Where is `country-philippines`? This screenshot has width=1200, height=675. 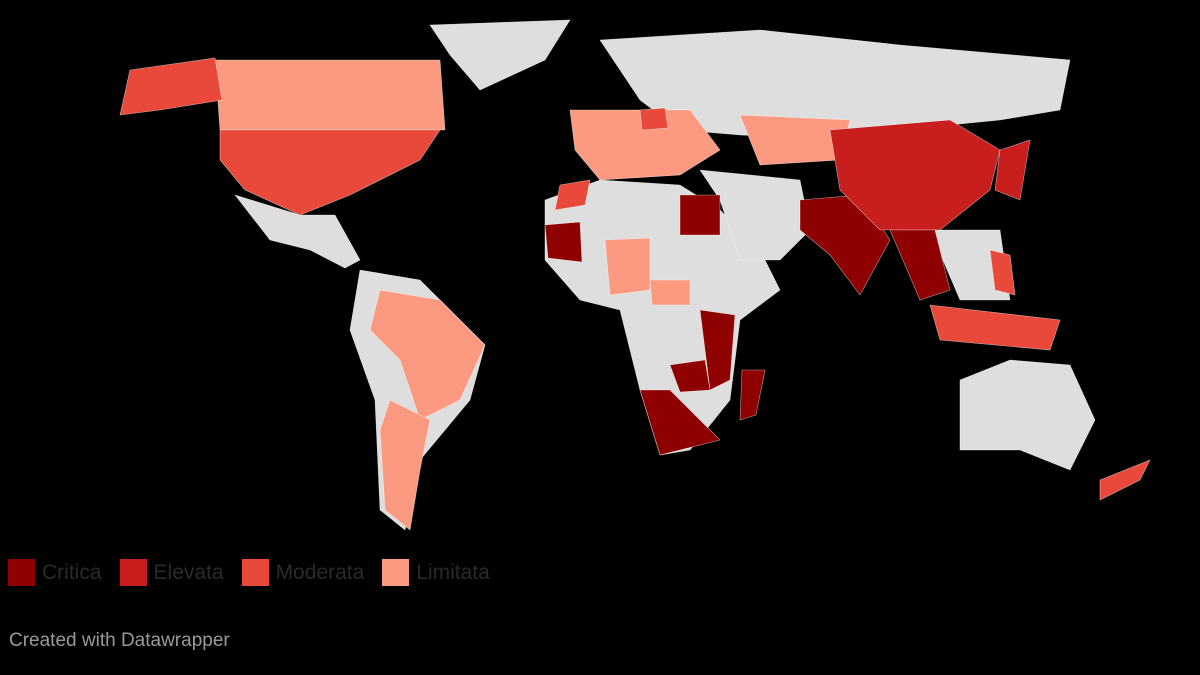 country-philippines is located at coordinates (1002, 272).